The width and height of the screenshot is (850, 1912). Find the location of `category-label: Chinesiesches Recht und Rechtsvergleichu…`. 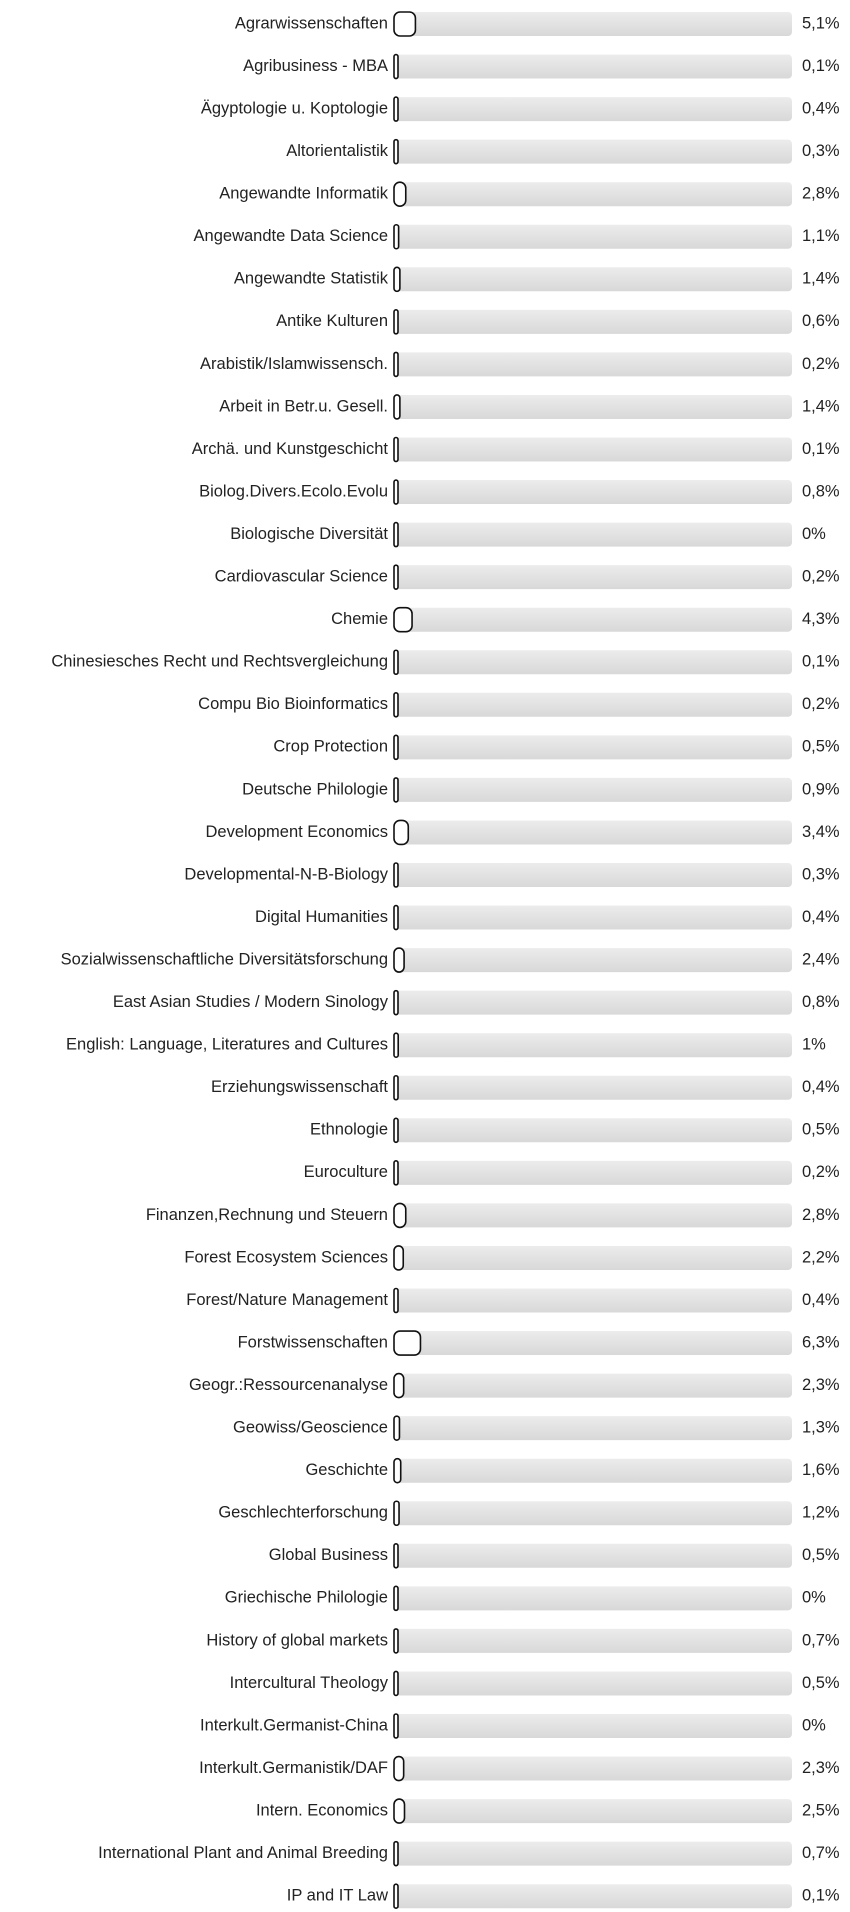

category-label: Chinesiesches Recht und Rechtsvergleichu… is located at coordinates (219, 662).